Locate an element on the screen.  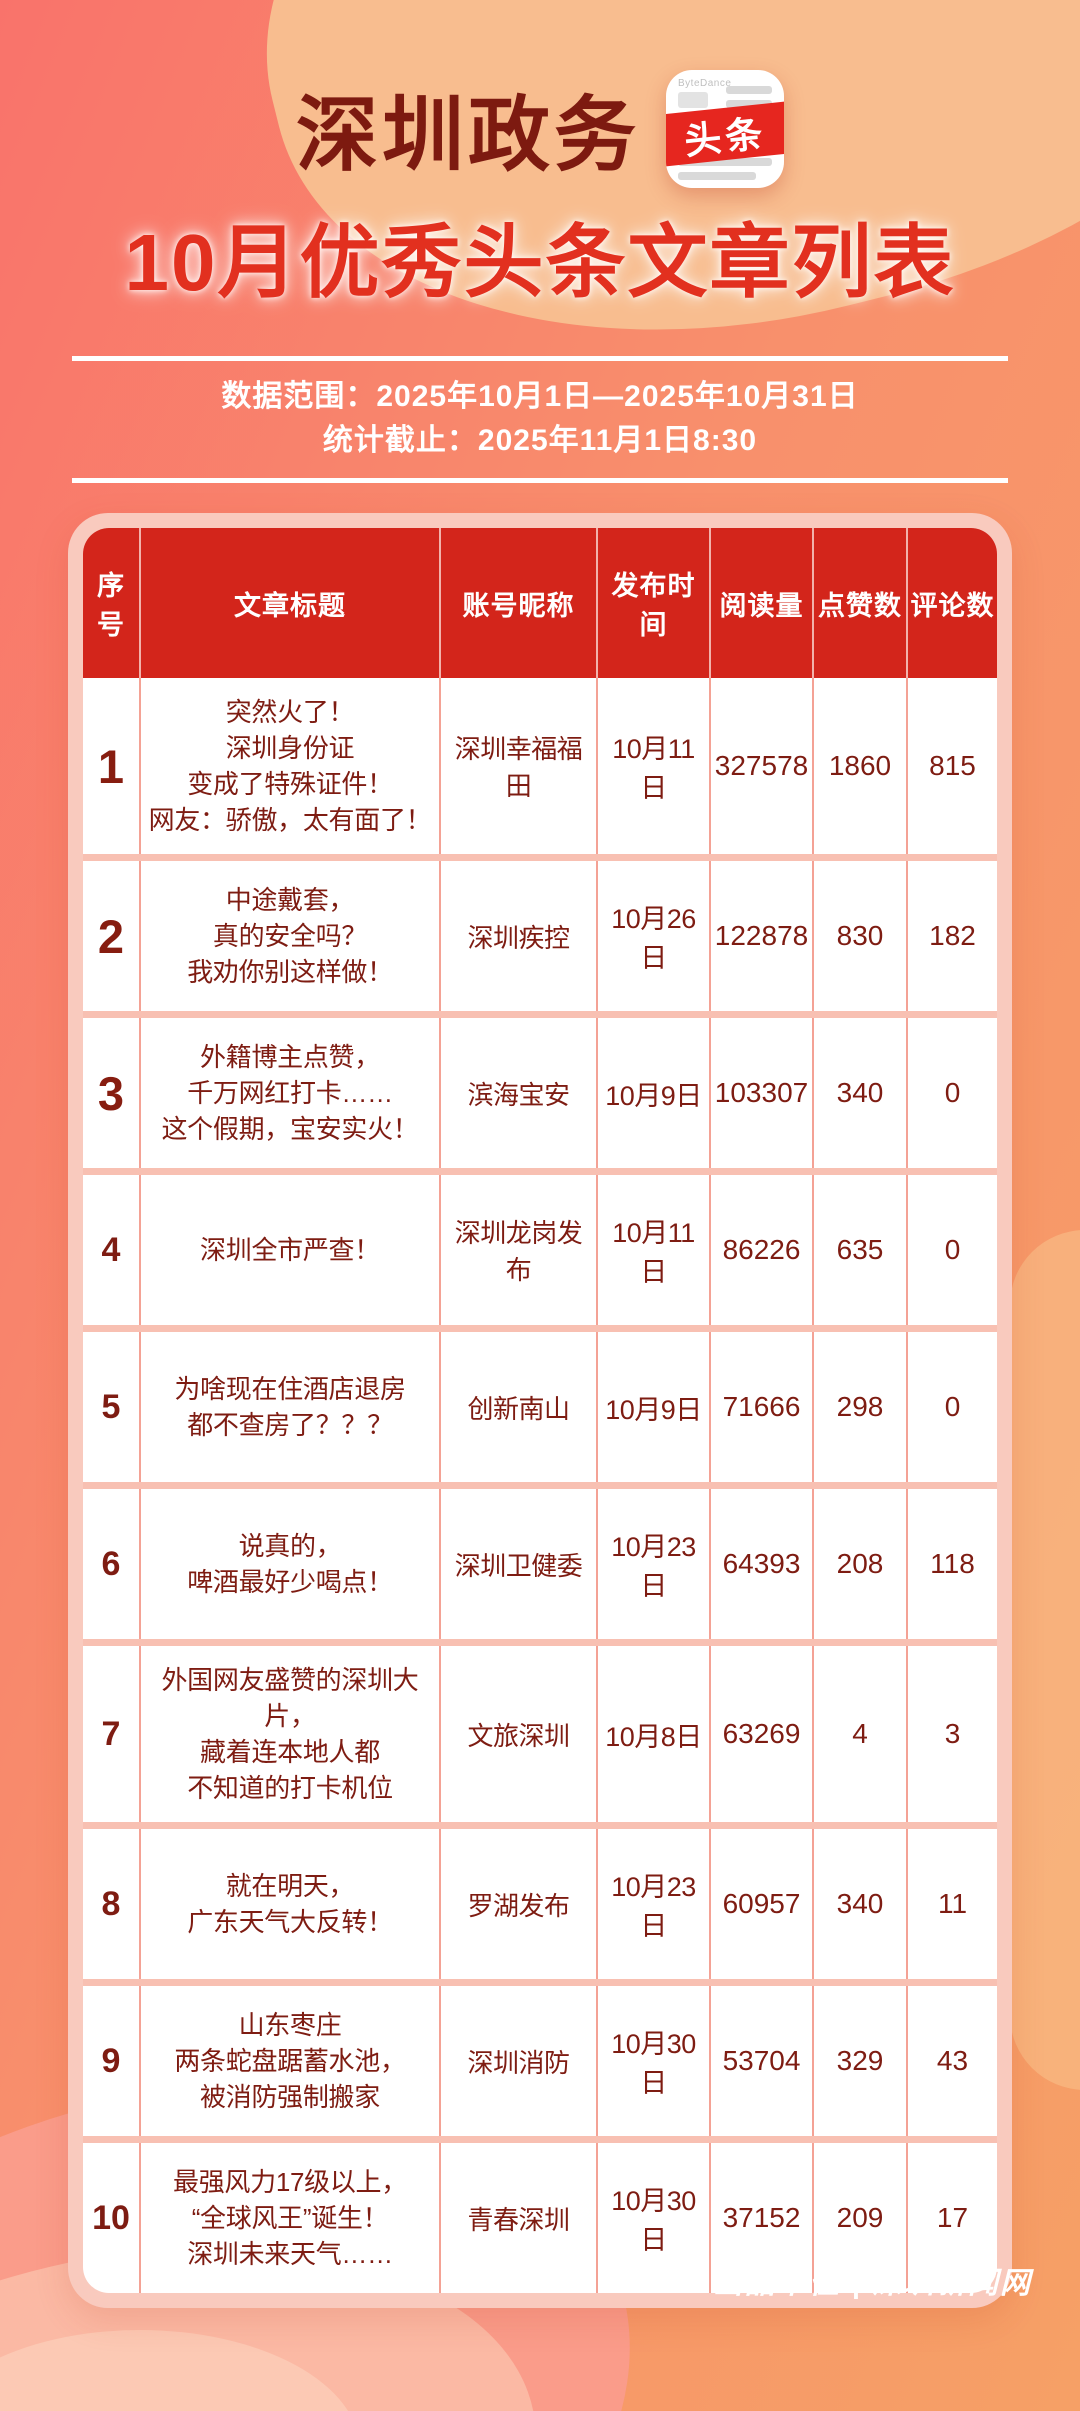
table-row: 5 为啥现在住酒店退房 都不查房了？？？ 创新南山 10月9日 71666 298 0 is located at coordinates (540, 1403).